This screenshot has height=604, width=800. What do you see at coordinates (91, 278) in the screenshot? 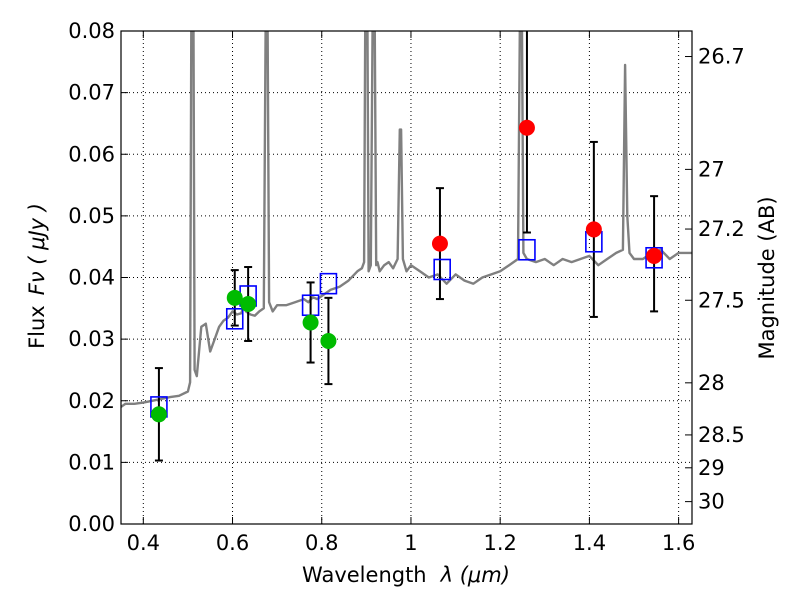
I see `y-tick-label: 0.04` at bounding box center [91, 278].